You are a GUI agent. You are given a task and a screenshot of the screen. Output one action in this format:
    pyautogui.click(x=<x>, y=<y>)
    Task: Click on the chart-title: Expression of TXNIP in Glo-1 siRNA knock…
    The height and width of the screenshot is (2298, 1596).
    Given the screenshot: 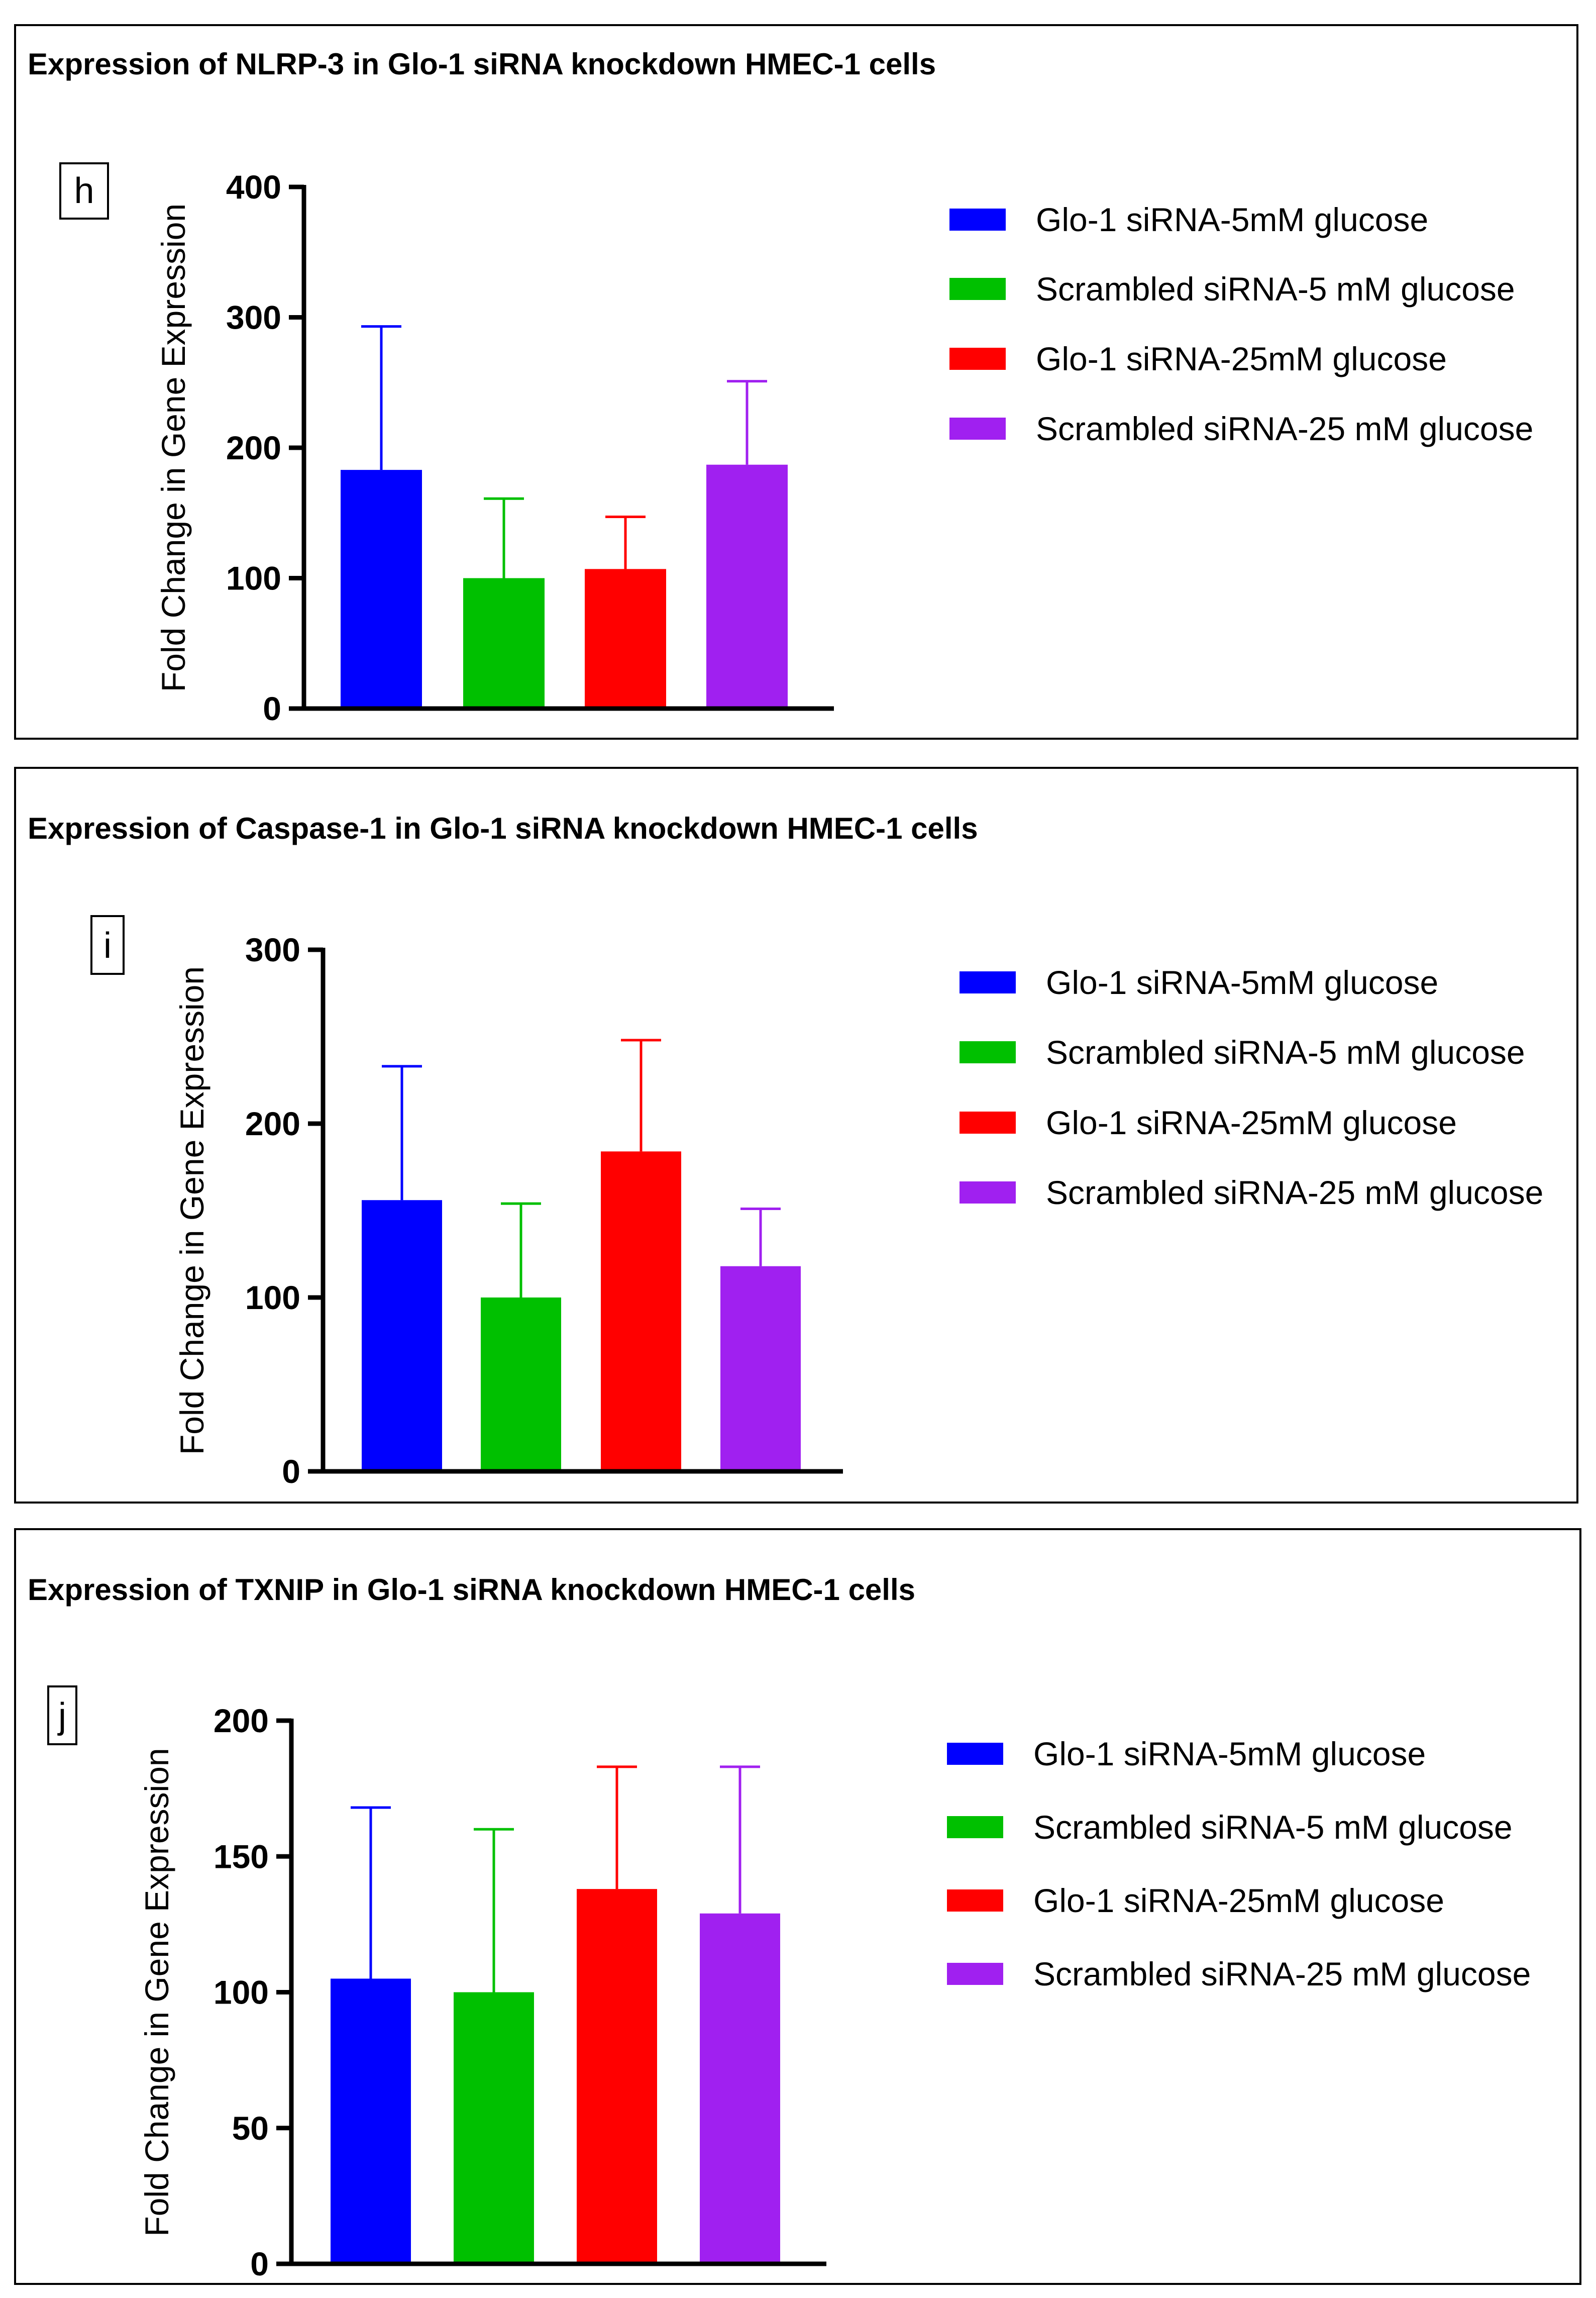 What is the action you would take?
    pyautogui.click(x=471, y=1590)
    